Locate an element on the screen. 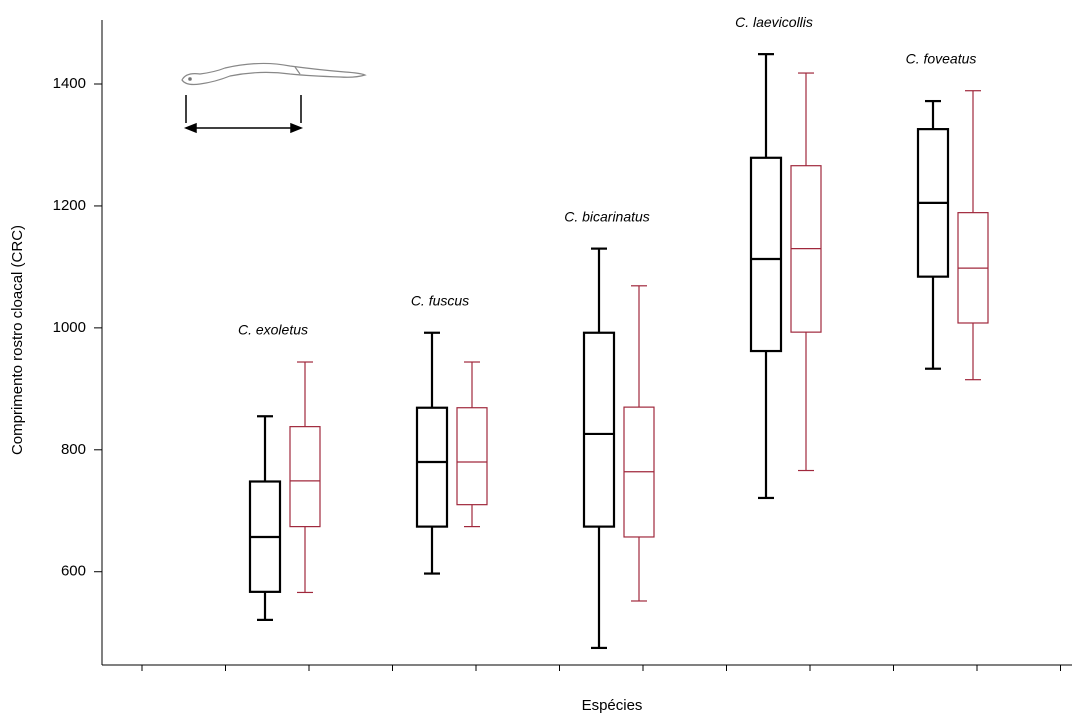 Image resolution: width=1086 pixels, height=717 pixels. species-label: C. fuscus is located at coordinates (440, 300).